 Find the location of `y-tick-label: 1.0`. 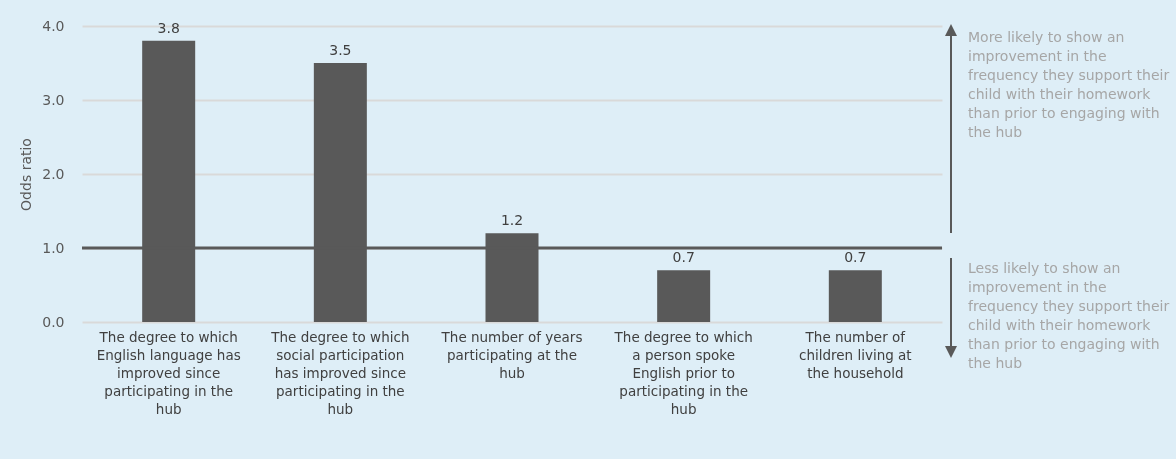

y-tick-label: 1.0 is located at coordinates (53, 247).